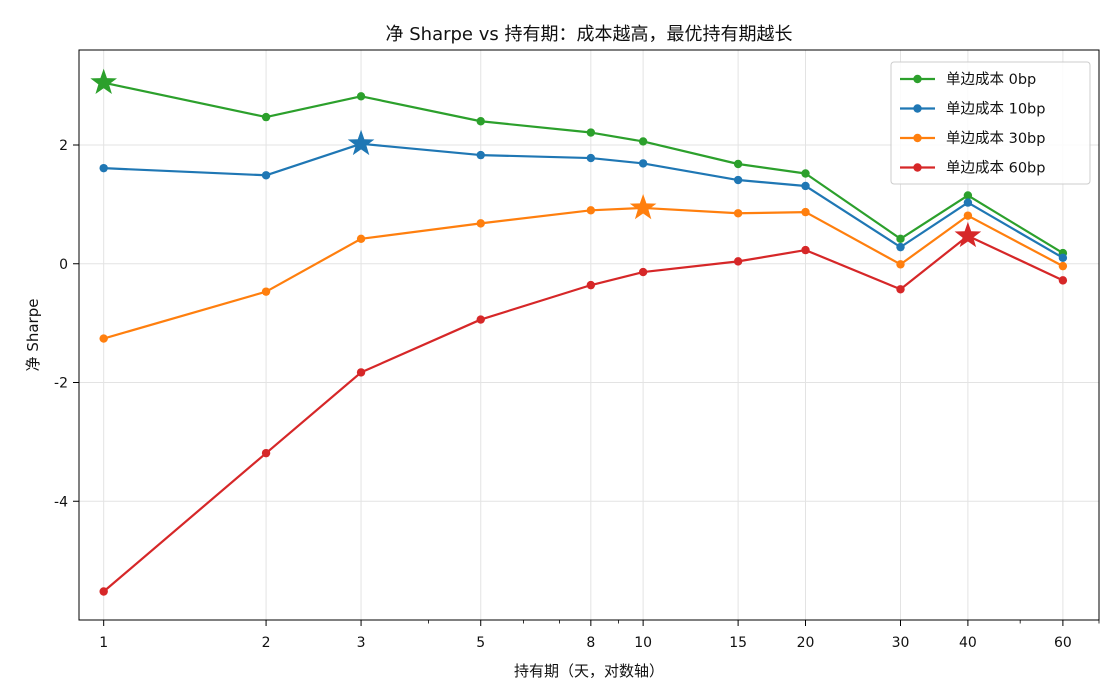 This screenshot has height=700, width=1120. Describe the element at coordinates (806, 643) in the screenshot. I see `x-tick-label: 20` at that location.